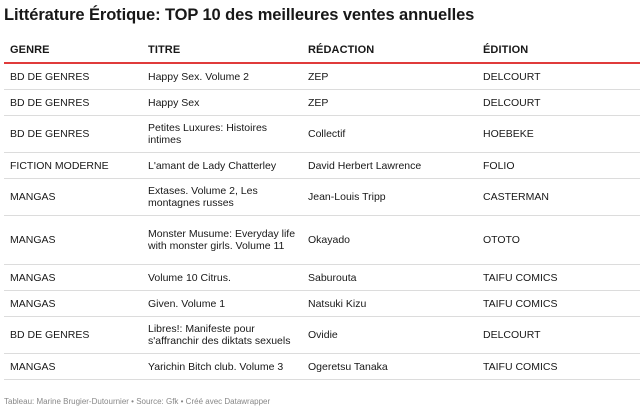 The width and height of the screenshot is (644, 414). What do you see at coordinates (365, 165) in the screenshot?
I see `cell-redaction: David Herbert Lawrence` at bounding box center [365, 165].